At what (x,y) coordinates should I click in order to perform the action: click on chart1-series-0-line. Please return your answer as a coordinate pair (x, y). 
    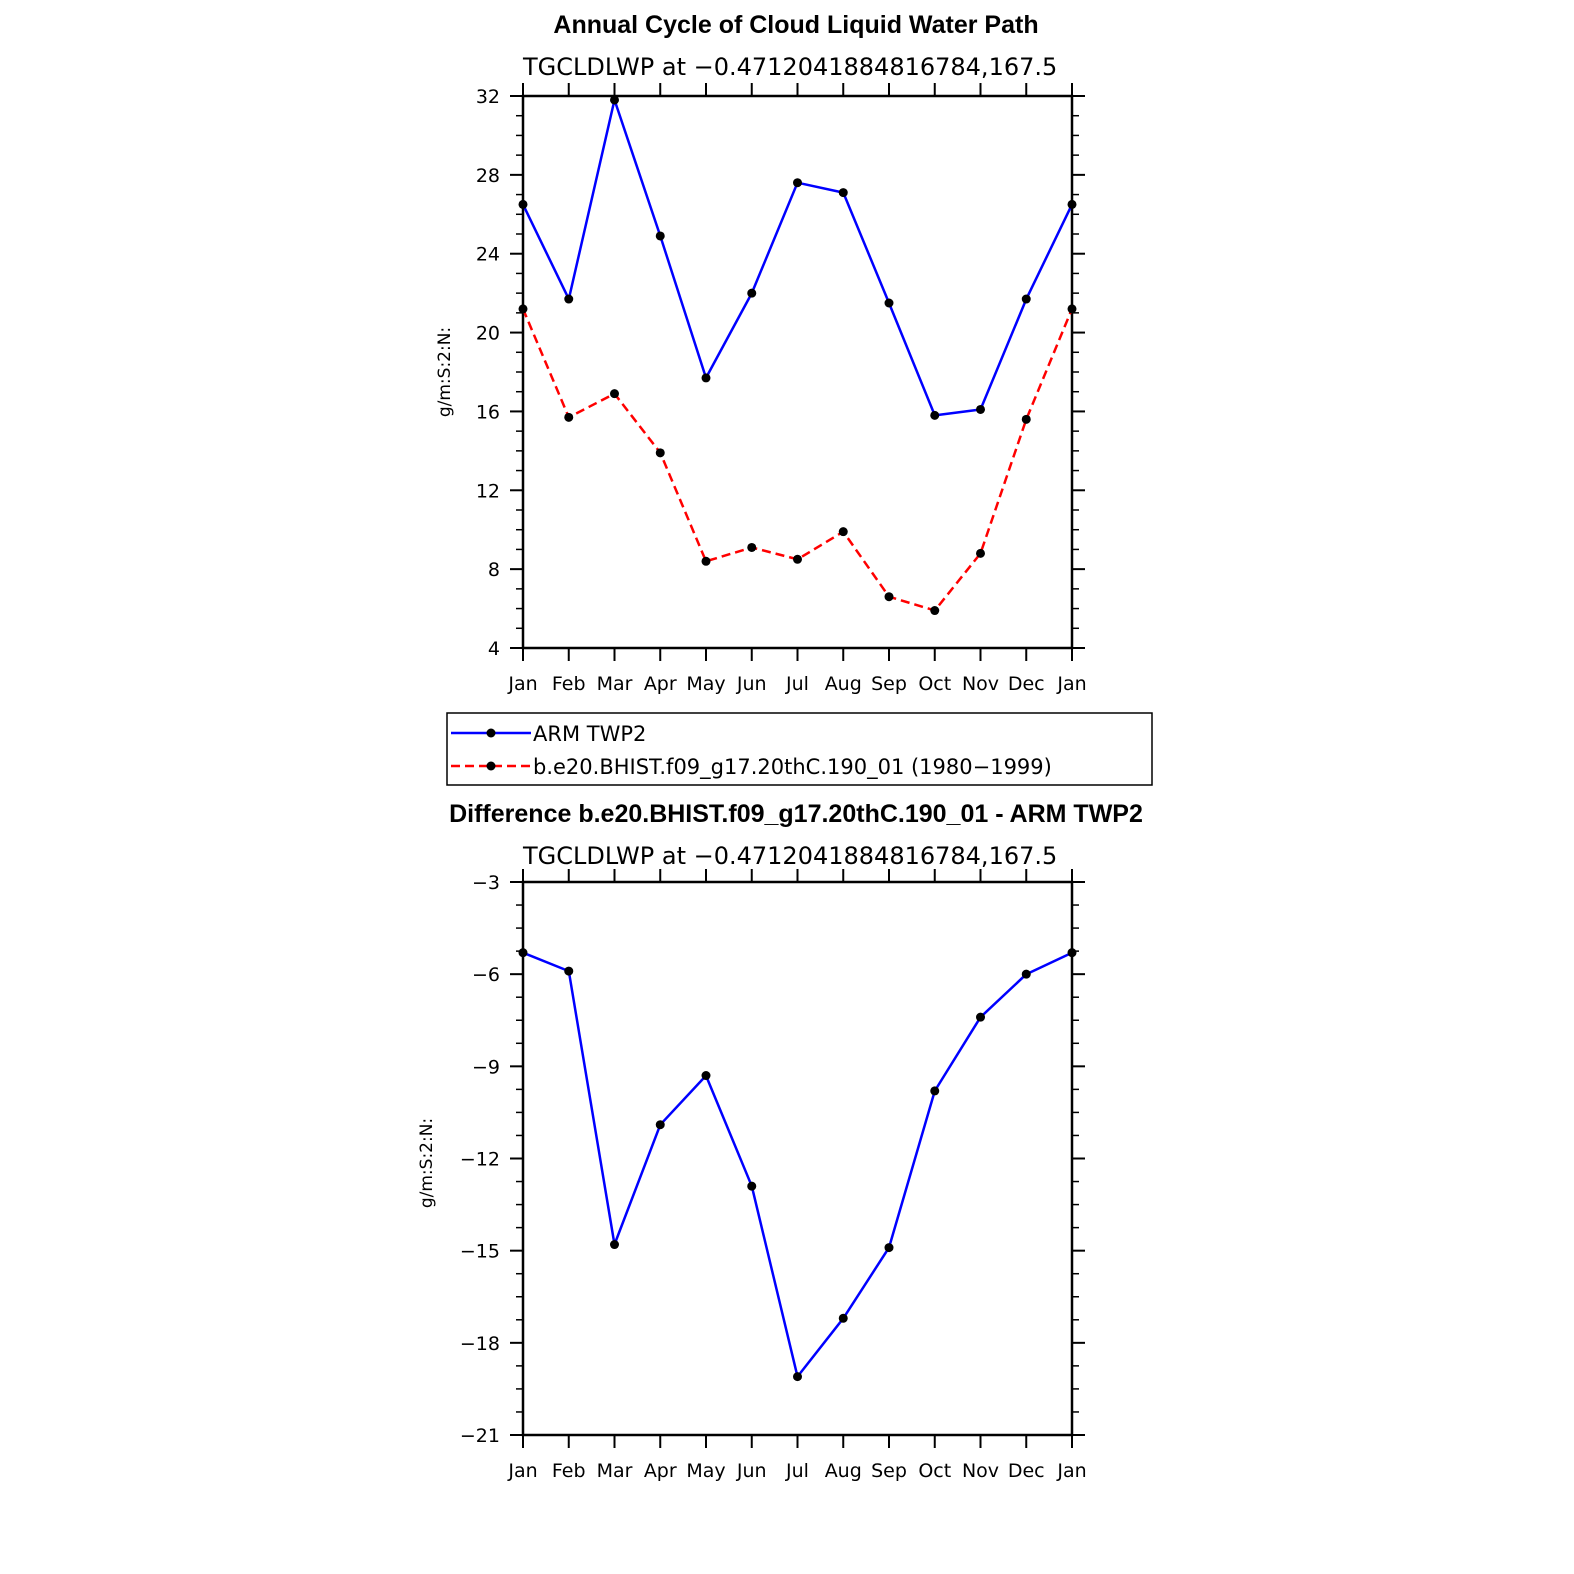
    Looking at the image, I should click on (797, 1164).